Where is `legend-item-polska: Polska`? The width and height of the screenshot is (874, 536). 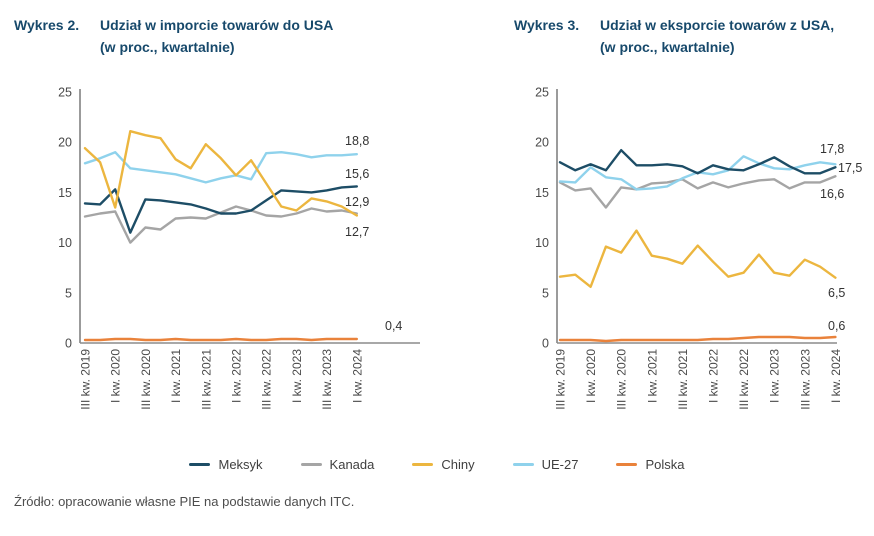
legend-item-polska: Polska is located at coordinates (650, 464).